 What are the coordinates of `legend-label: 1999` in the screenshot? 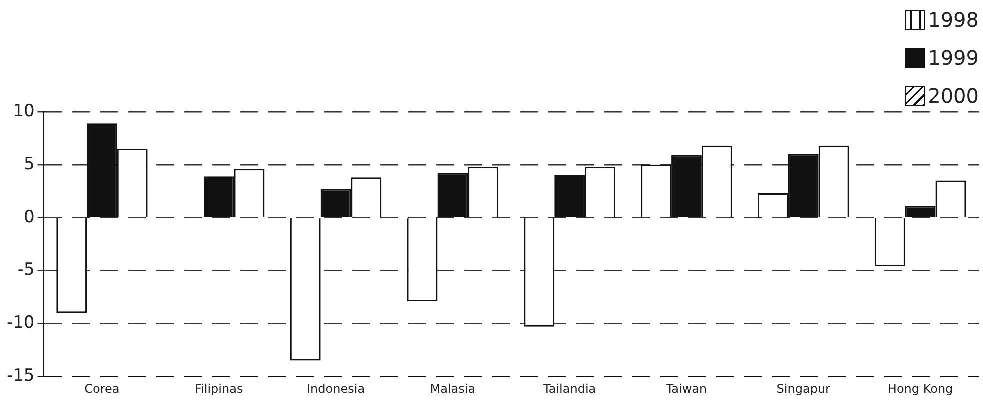 It's located at (953, 58).